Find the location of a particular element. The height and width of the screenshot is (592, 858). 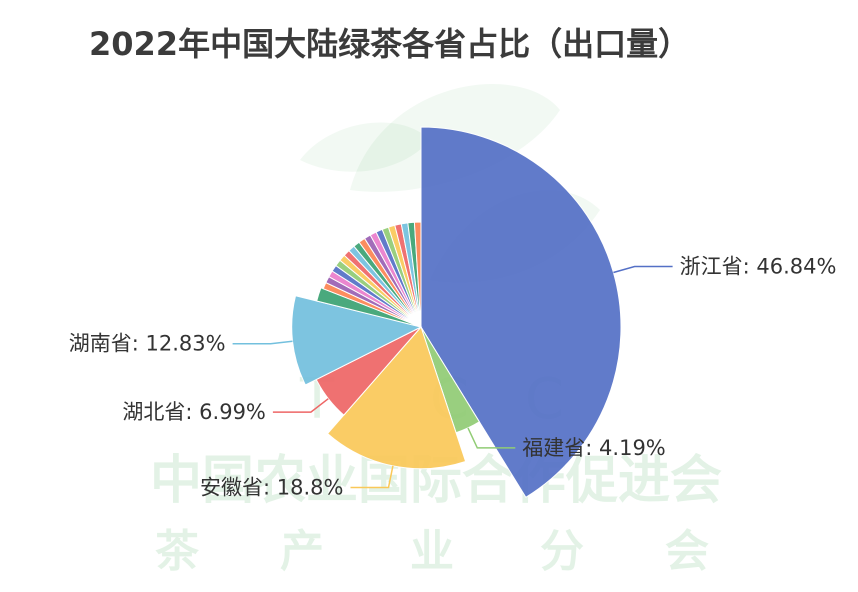

watermark-sub-4: 分 is located at coordinates (562, 551).